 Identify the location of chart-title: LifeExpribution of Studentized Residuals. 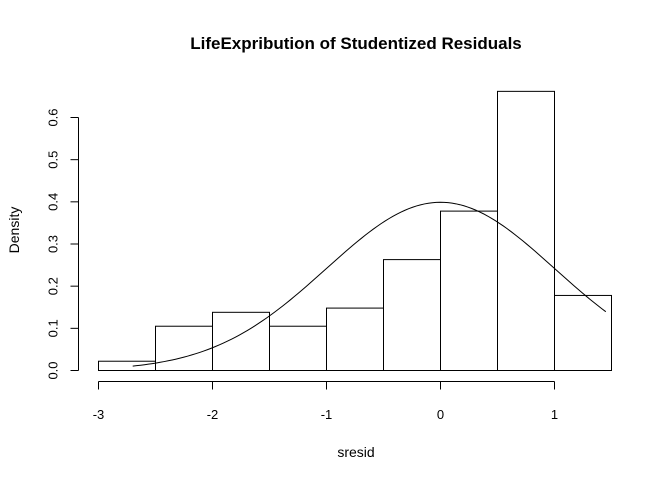
(356, 43).